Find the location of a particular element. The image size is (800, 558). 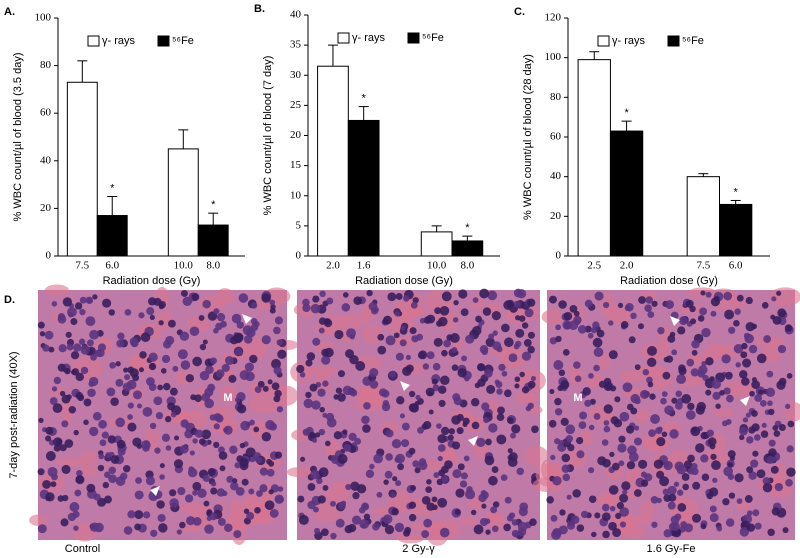

significance-mark: * is located at coordinates (626, 113).